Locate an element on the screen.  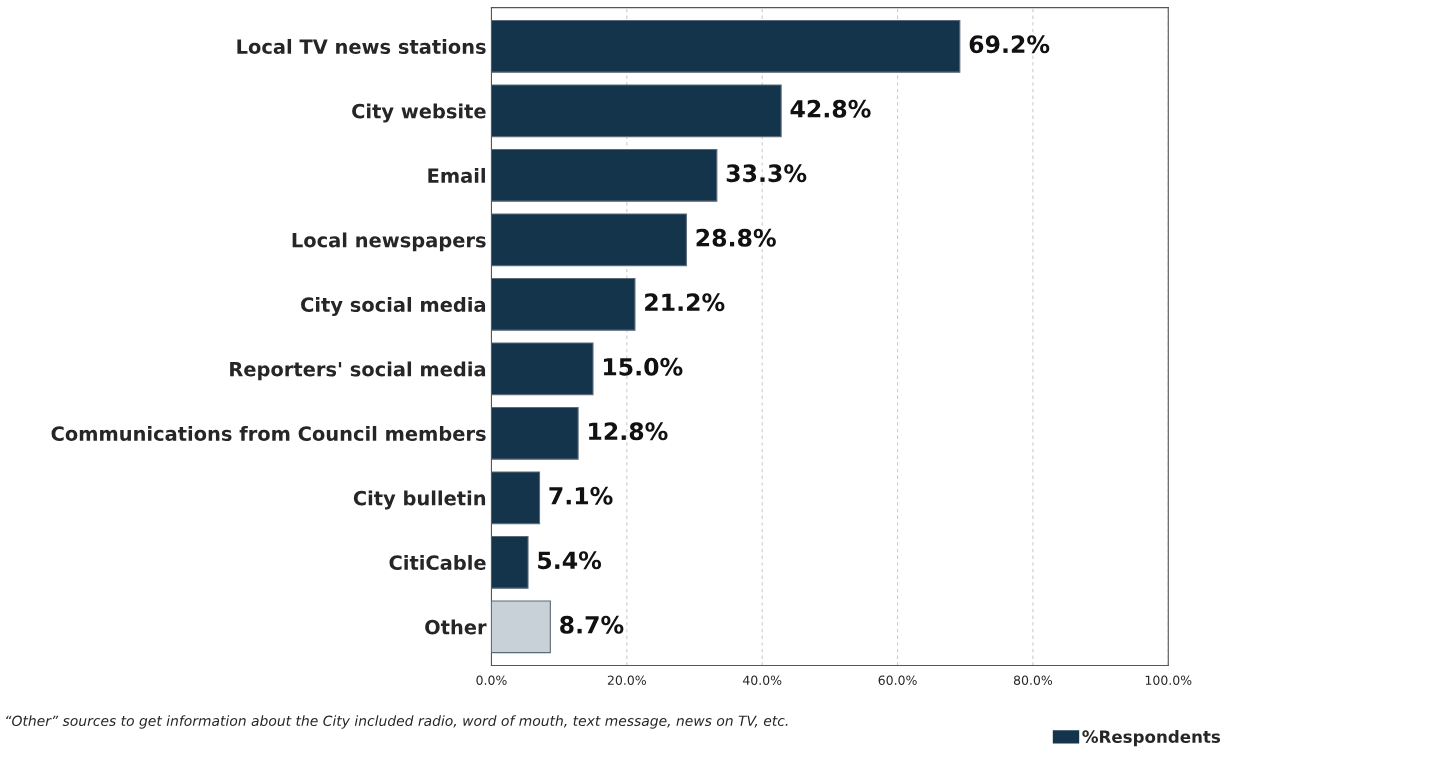
y-tick-label: Reporters' social media is located at coordinates (358, 371).